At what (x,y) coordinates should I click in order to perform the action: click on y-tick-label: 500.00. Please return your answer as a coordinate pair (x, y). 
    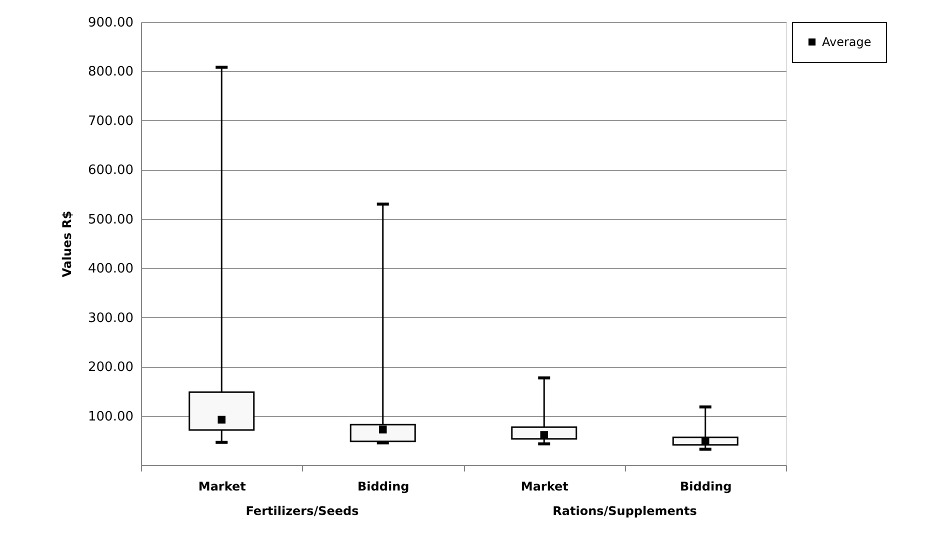
    Looking at the image, I should click on (111, 220).